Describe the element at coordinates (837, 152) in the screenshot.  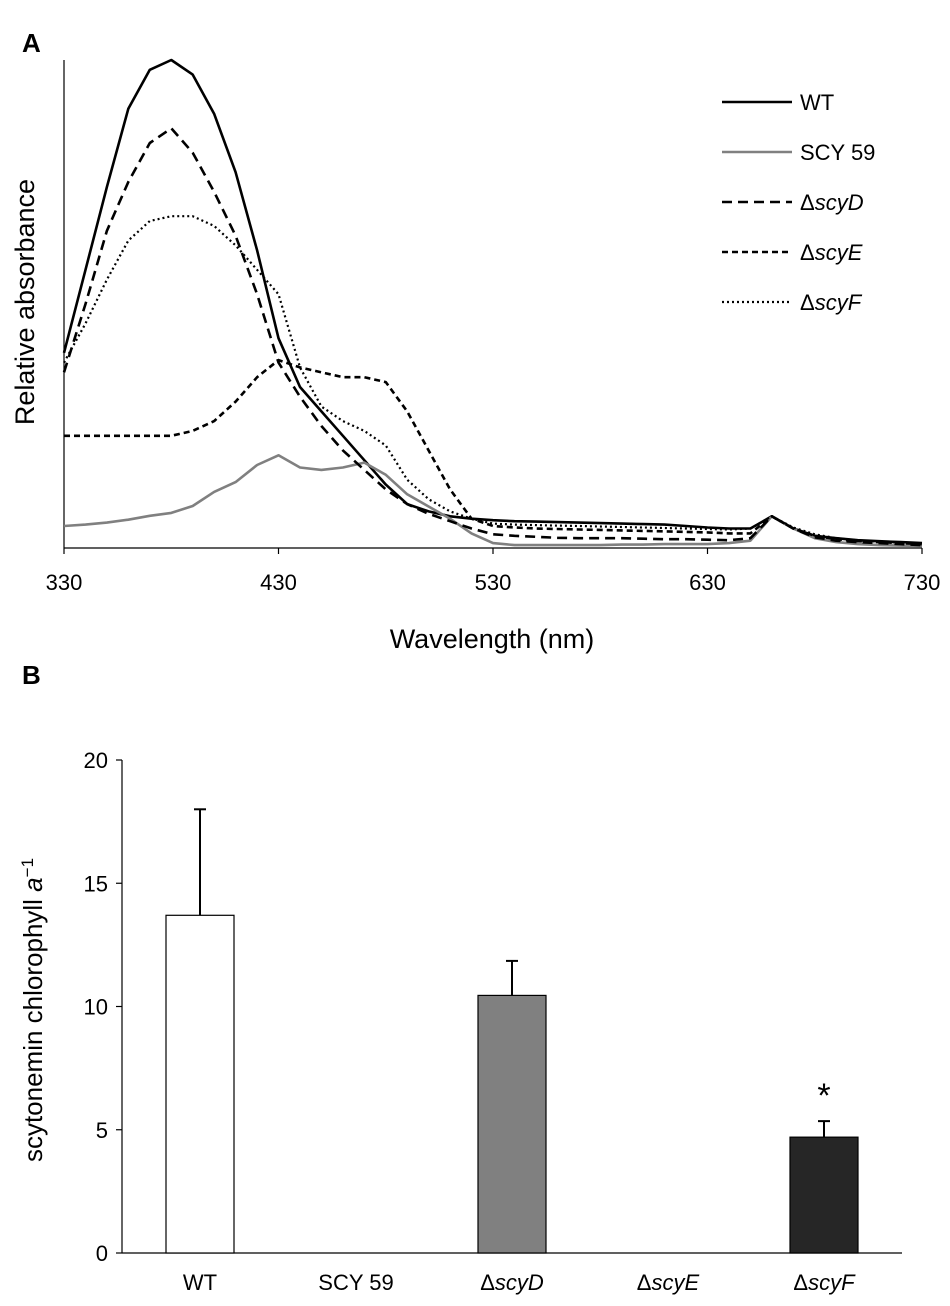
I see `legend-label-scy-59: SCY 59` at that location.